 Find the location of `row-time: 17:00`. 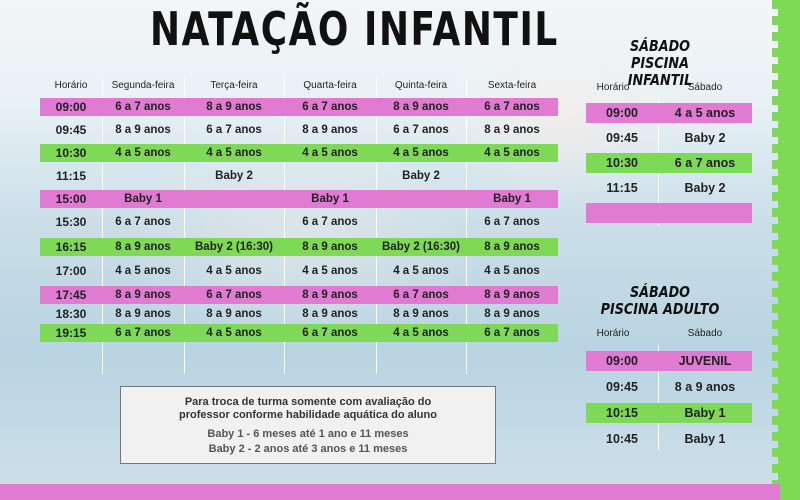

row-time: 17:00 is located at coordinates (71, 271).